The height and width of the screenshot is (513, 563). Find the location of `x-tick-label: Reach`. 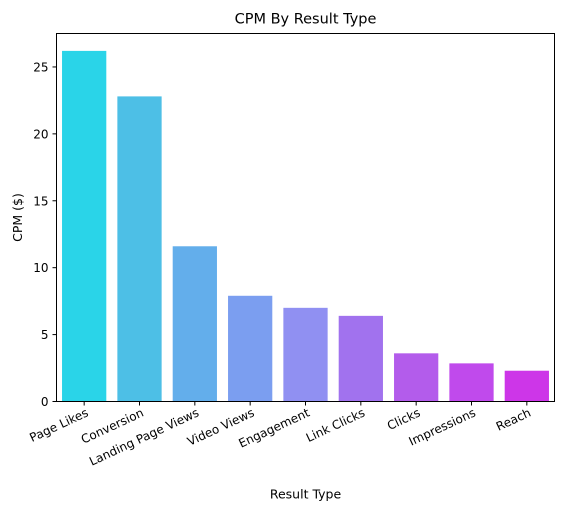

x-tick-label: Reach is located at coordinates (513, 420).